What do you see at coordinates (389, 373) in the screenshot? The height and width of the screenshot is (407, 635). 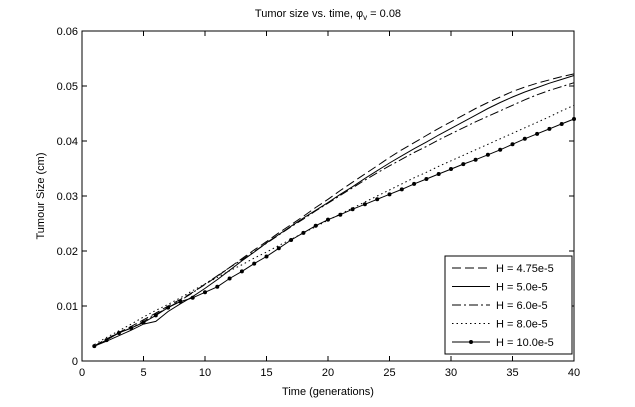 I see `x-tick-label: 25` at bounding box center [389, 373].